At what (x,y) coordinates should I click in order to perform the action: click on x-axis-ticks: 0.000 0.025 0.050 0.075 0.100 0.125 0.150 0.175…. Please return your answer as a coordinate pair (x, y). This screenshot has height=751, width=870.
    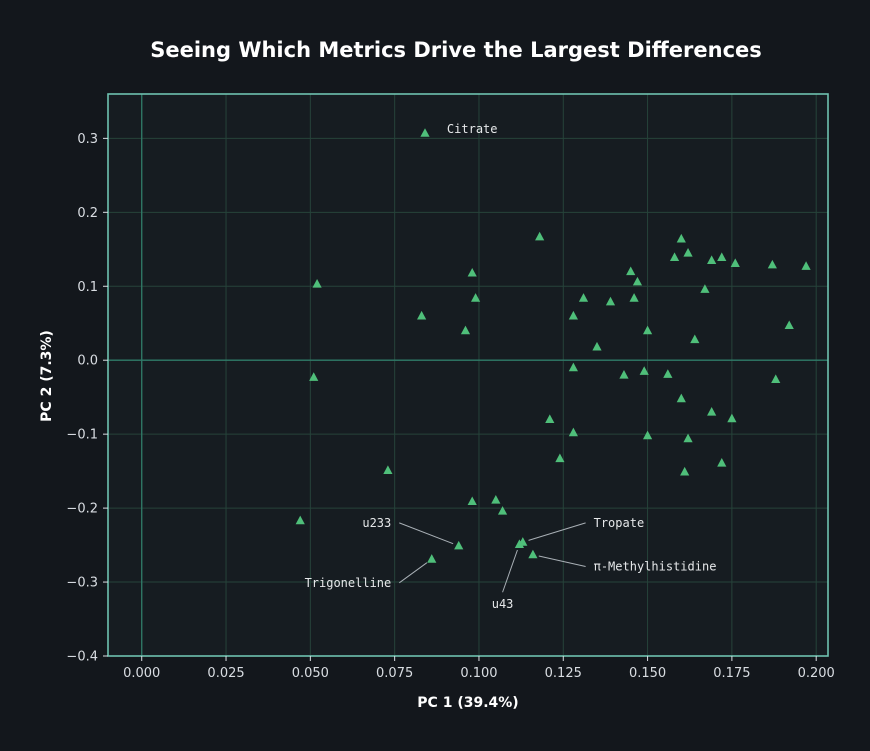
    Looking at the image, I should click on (479, 668).